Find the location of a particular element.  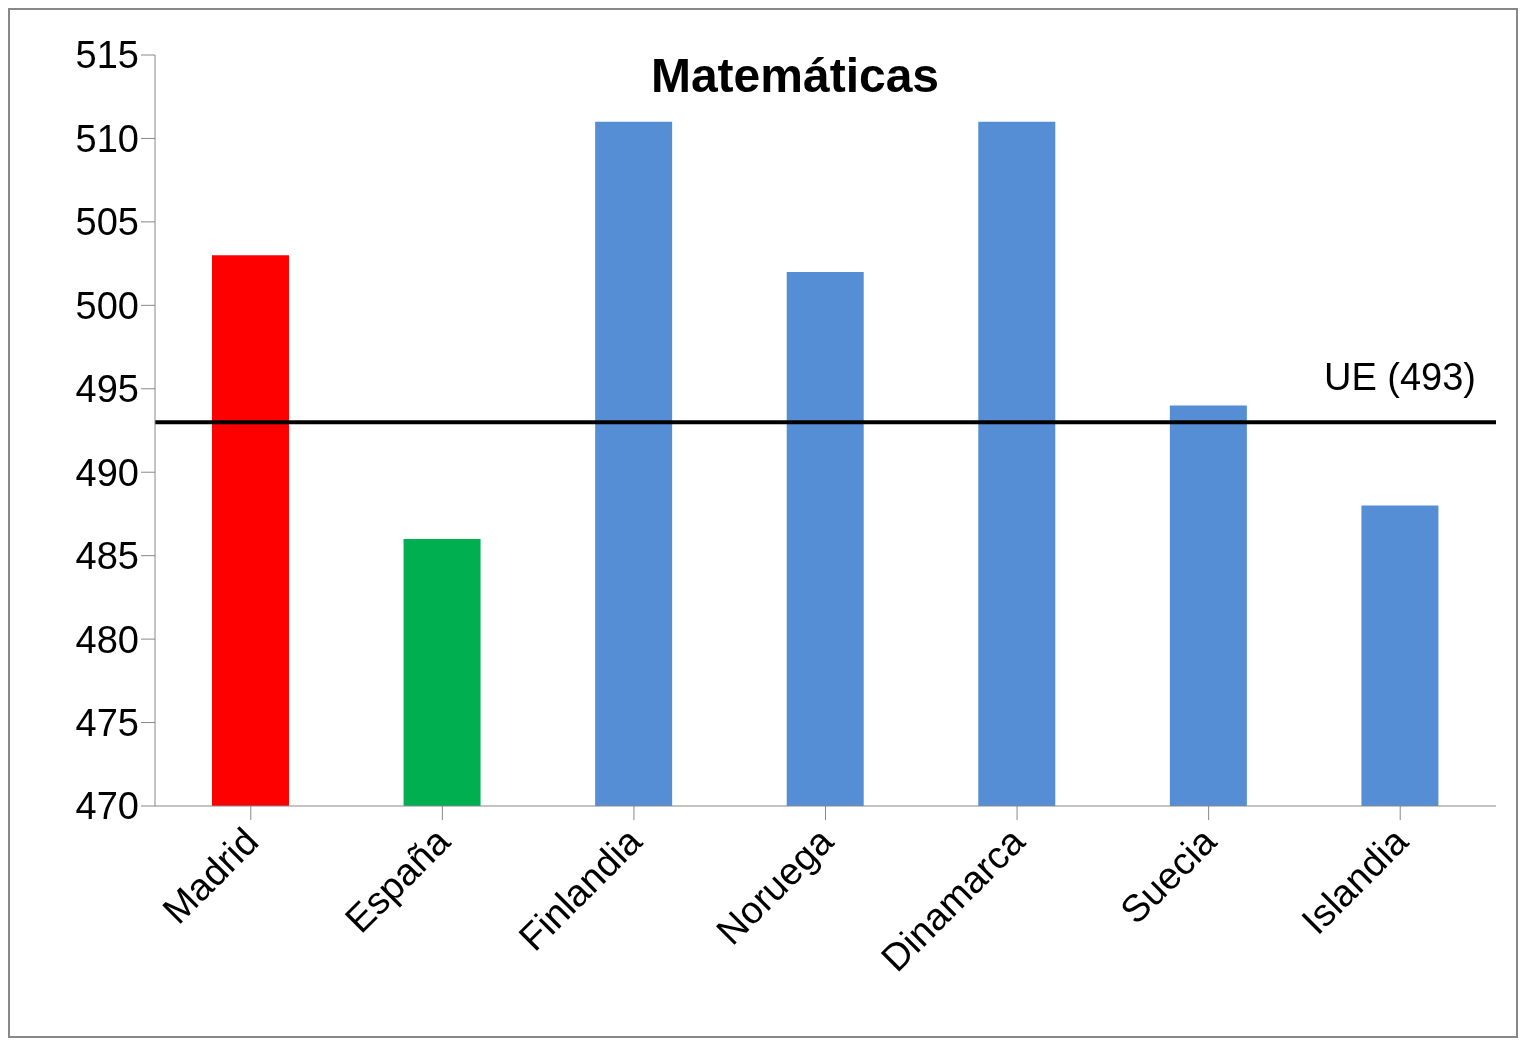

y-tick-label: 480 is located at coordinates (107, 639).